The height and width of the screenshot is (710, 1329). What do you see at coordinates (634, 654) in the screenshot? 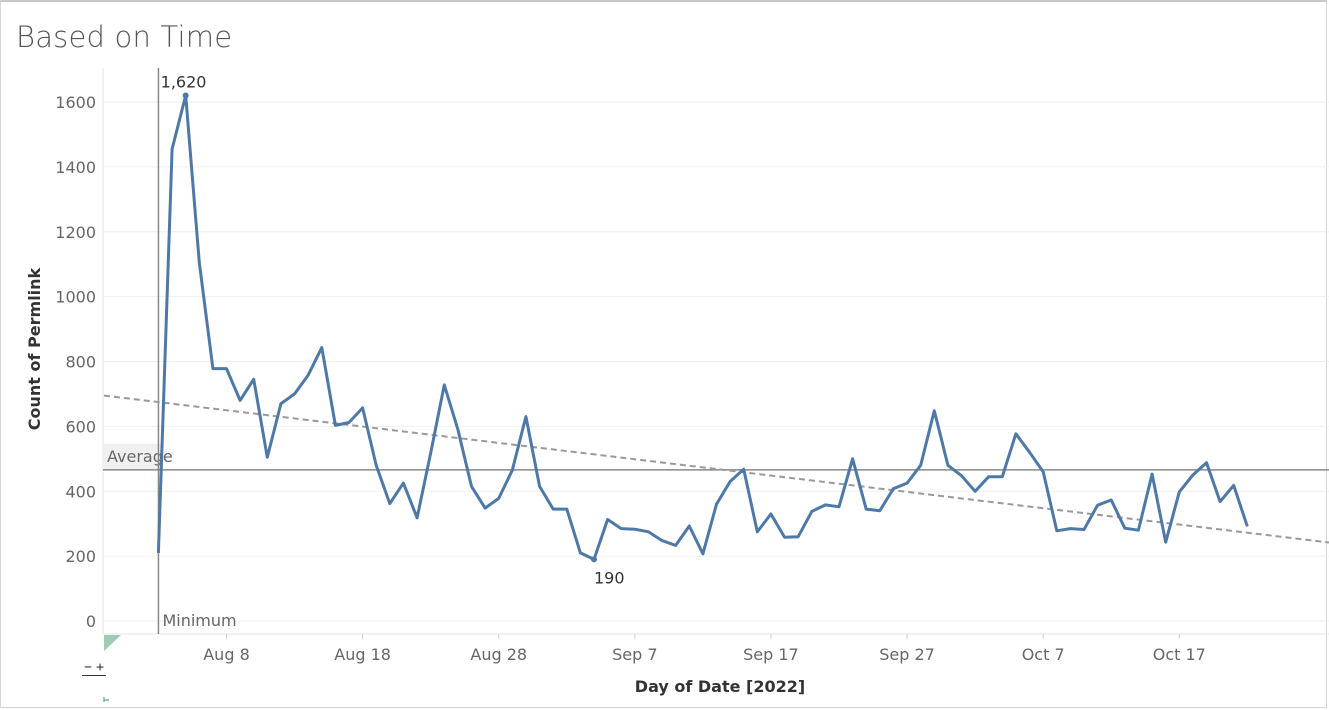
I see `x-tick-label: Sep 7` at bounding box center [634, 654].